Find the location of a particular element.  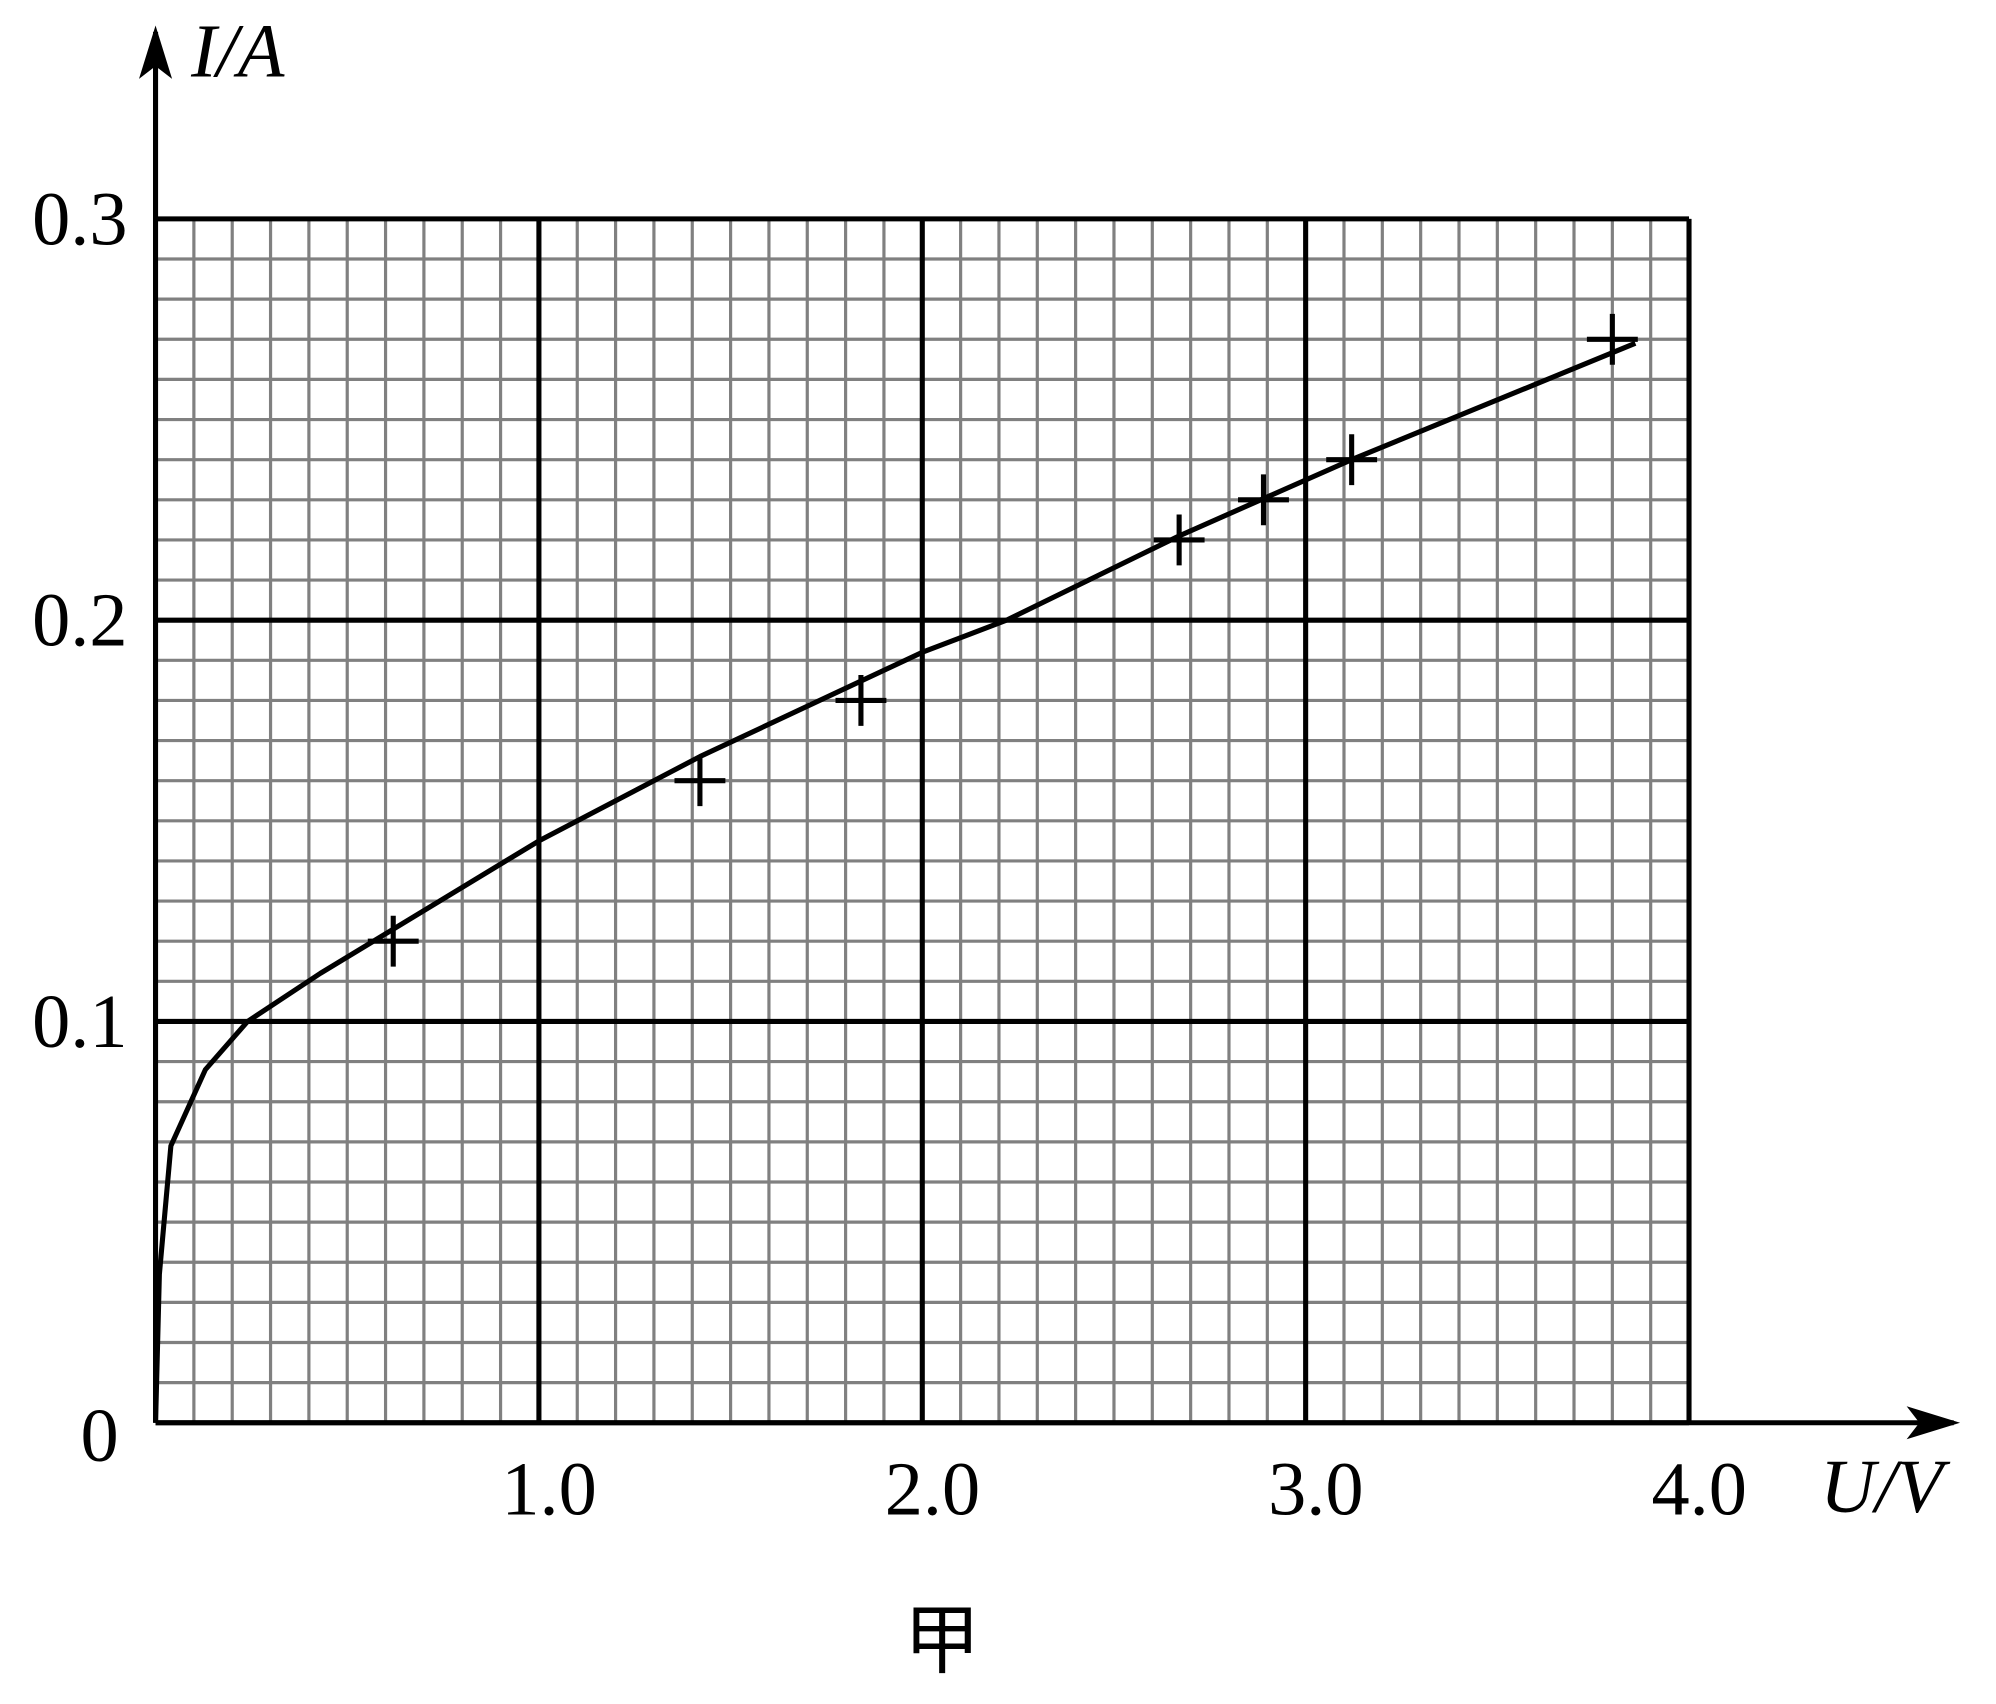

x-axis-arrow is located at coordinates (1933, 1423).